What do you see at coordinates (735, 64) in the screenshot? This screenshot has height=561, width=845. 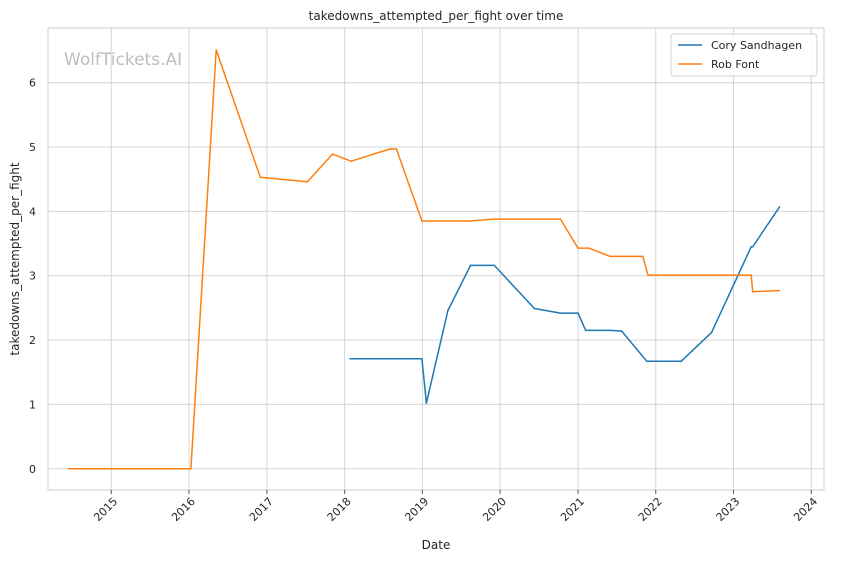 I see `legend-label-rob-font: Rob Font` at bounding box center [735, 64].